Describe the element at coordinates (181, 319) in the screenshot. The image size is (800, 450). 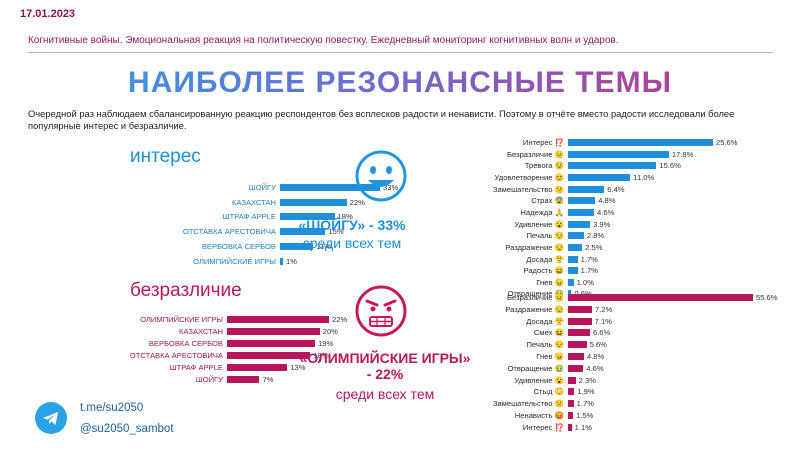
I see `indifference-category-label: ОЛИМПИЙСКИЕ ИГРЫ` at that location.